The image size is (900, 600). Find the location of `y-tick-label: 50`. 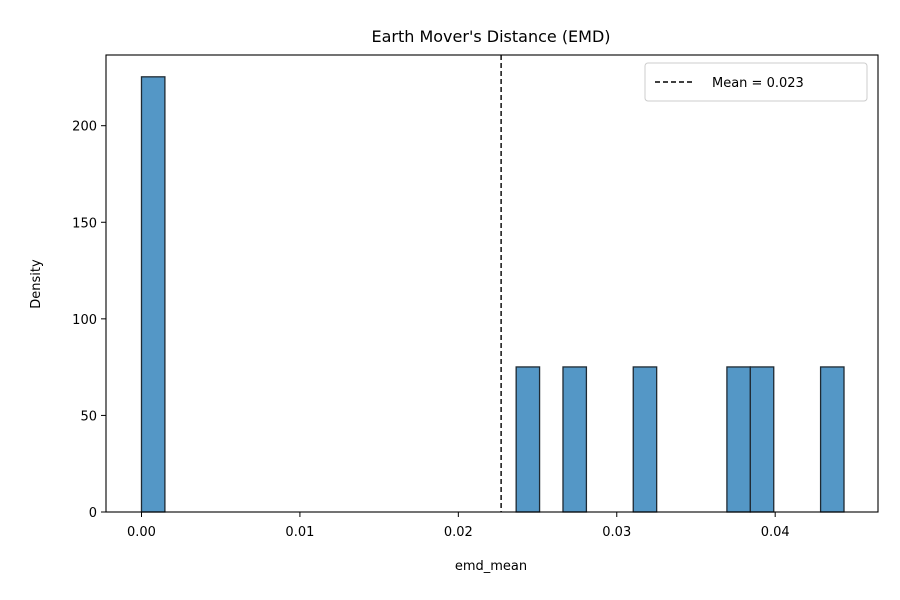

y-tick-label: 50 is located at coordinates (88, 416).